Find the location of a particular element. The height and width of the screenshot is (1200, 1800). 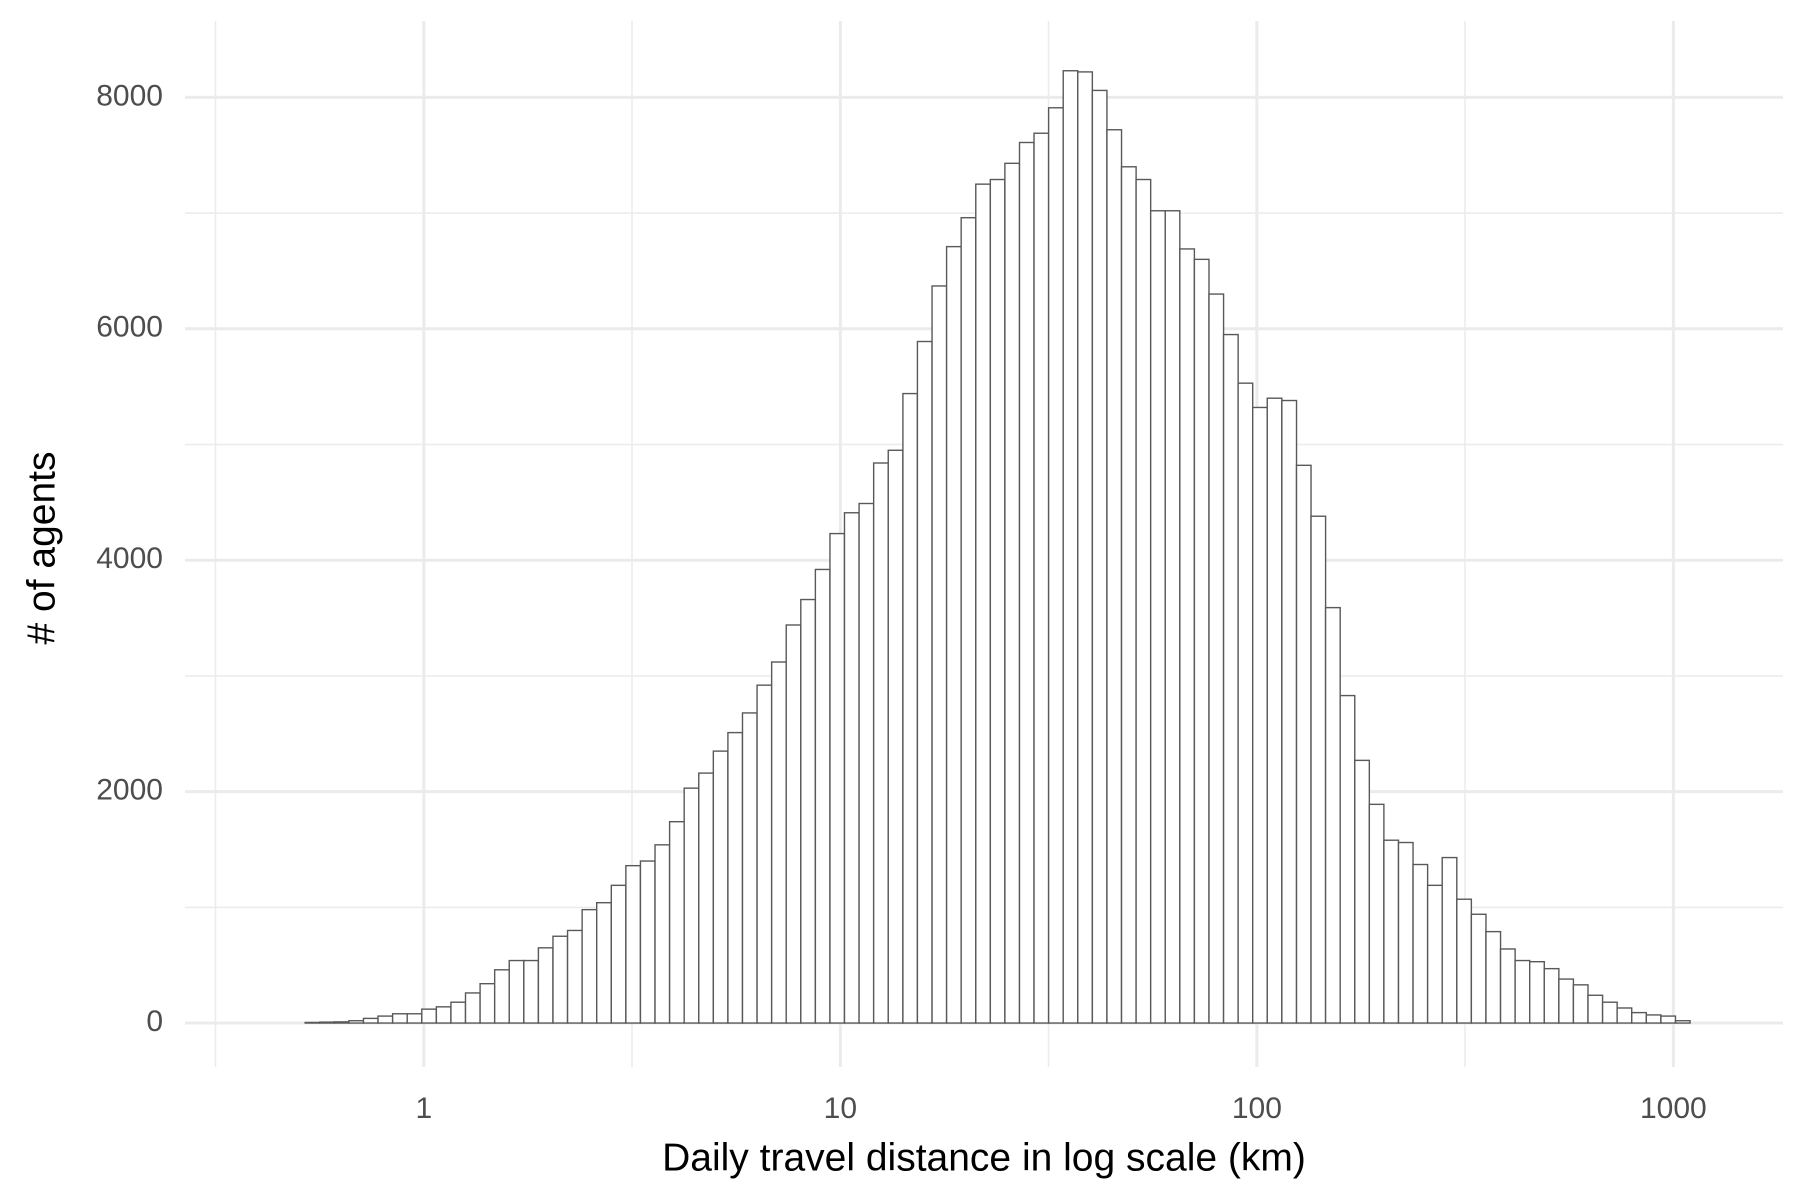

y-axis-title: # of agents is located at coordinates (41, 548).